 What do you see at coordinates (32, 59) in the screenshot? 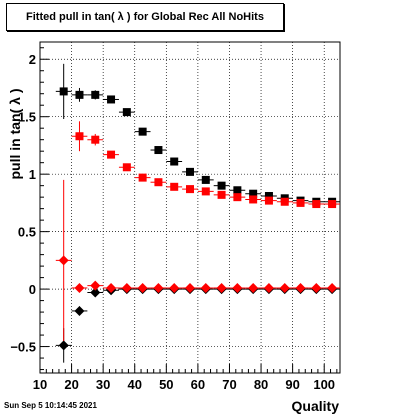
I see `y-tick-label: 2` at bounding box center [32, 59].